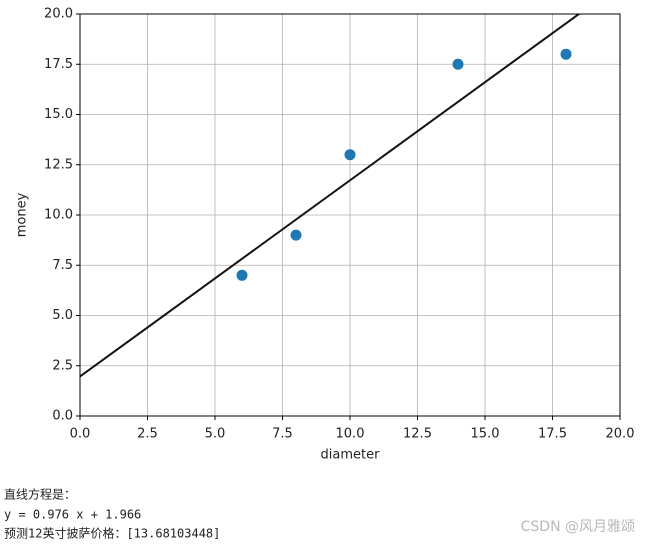  Describe the element at coordinates (485, 434) in the screenshot. I see `x-tick-label: 15.0` at that location.